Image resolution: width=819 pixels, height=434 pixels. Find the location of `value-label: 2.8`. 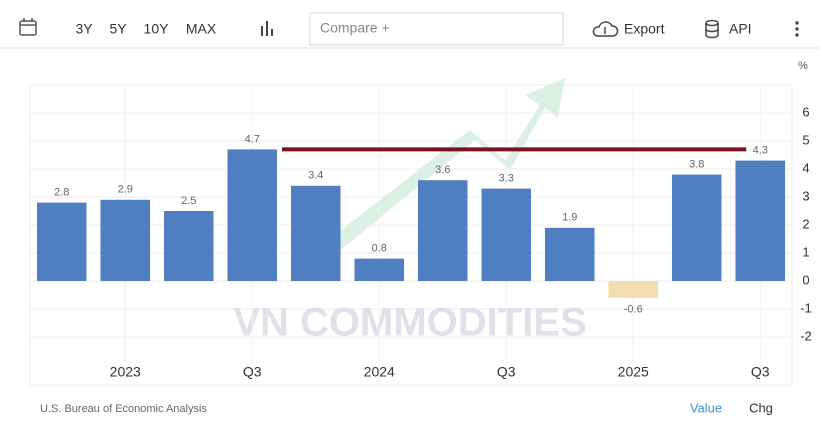

value-label: 2.8 is located at coordinates (61, 193).